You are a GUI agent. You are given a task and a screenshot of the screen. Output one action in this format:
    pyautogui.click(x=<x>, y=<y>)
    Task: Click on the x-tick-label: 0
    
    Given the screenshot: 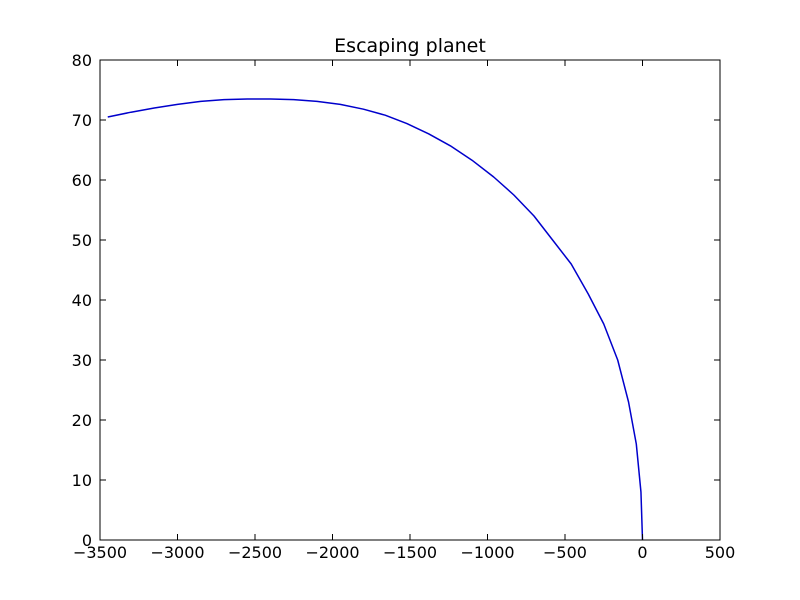 What is the action you would take?
    pyautogui.click(x=642, y=552)
    